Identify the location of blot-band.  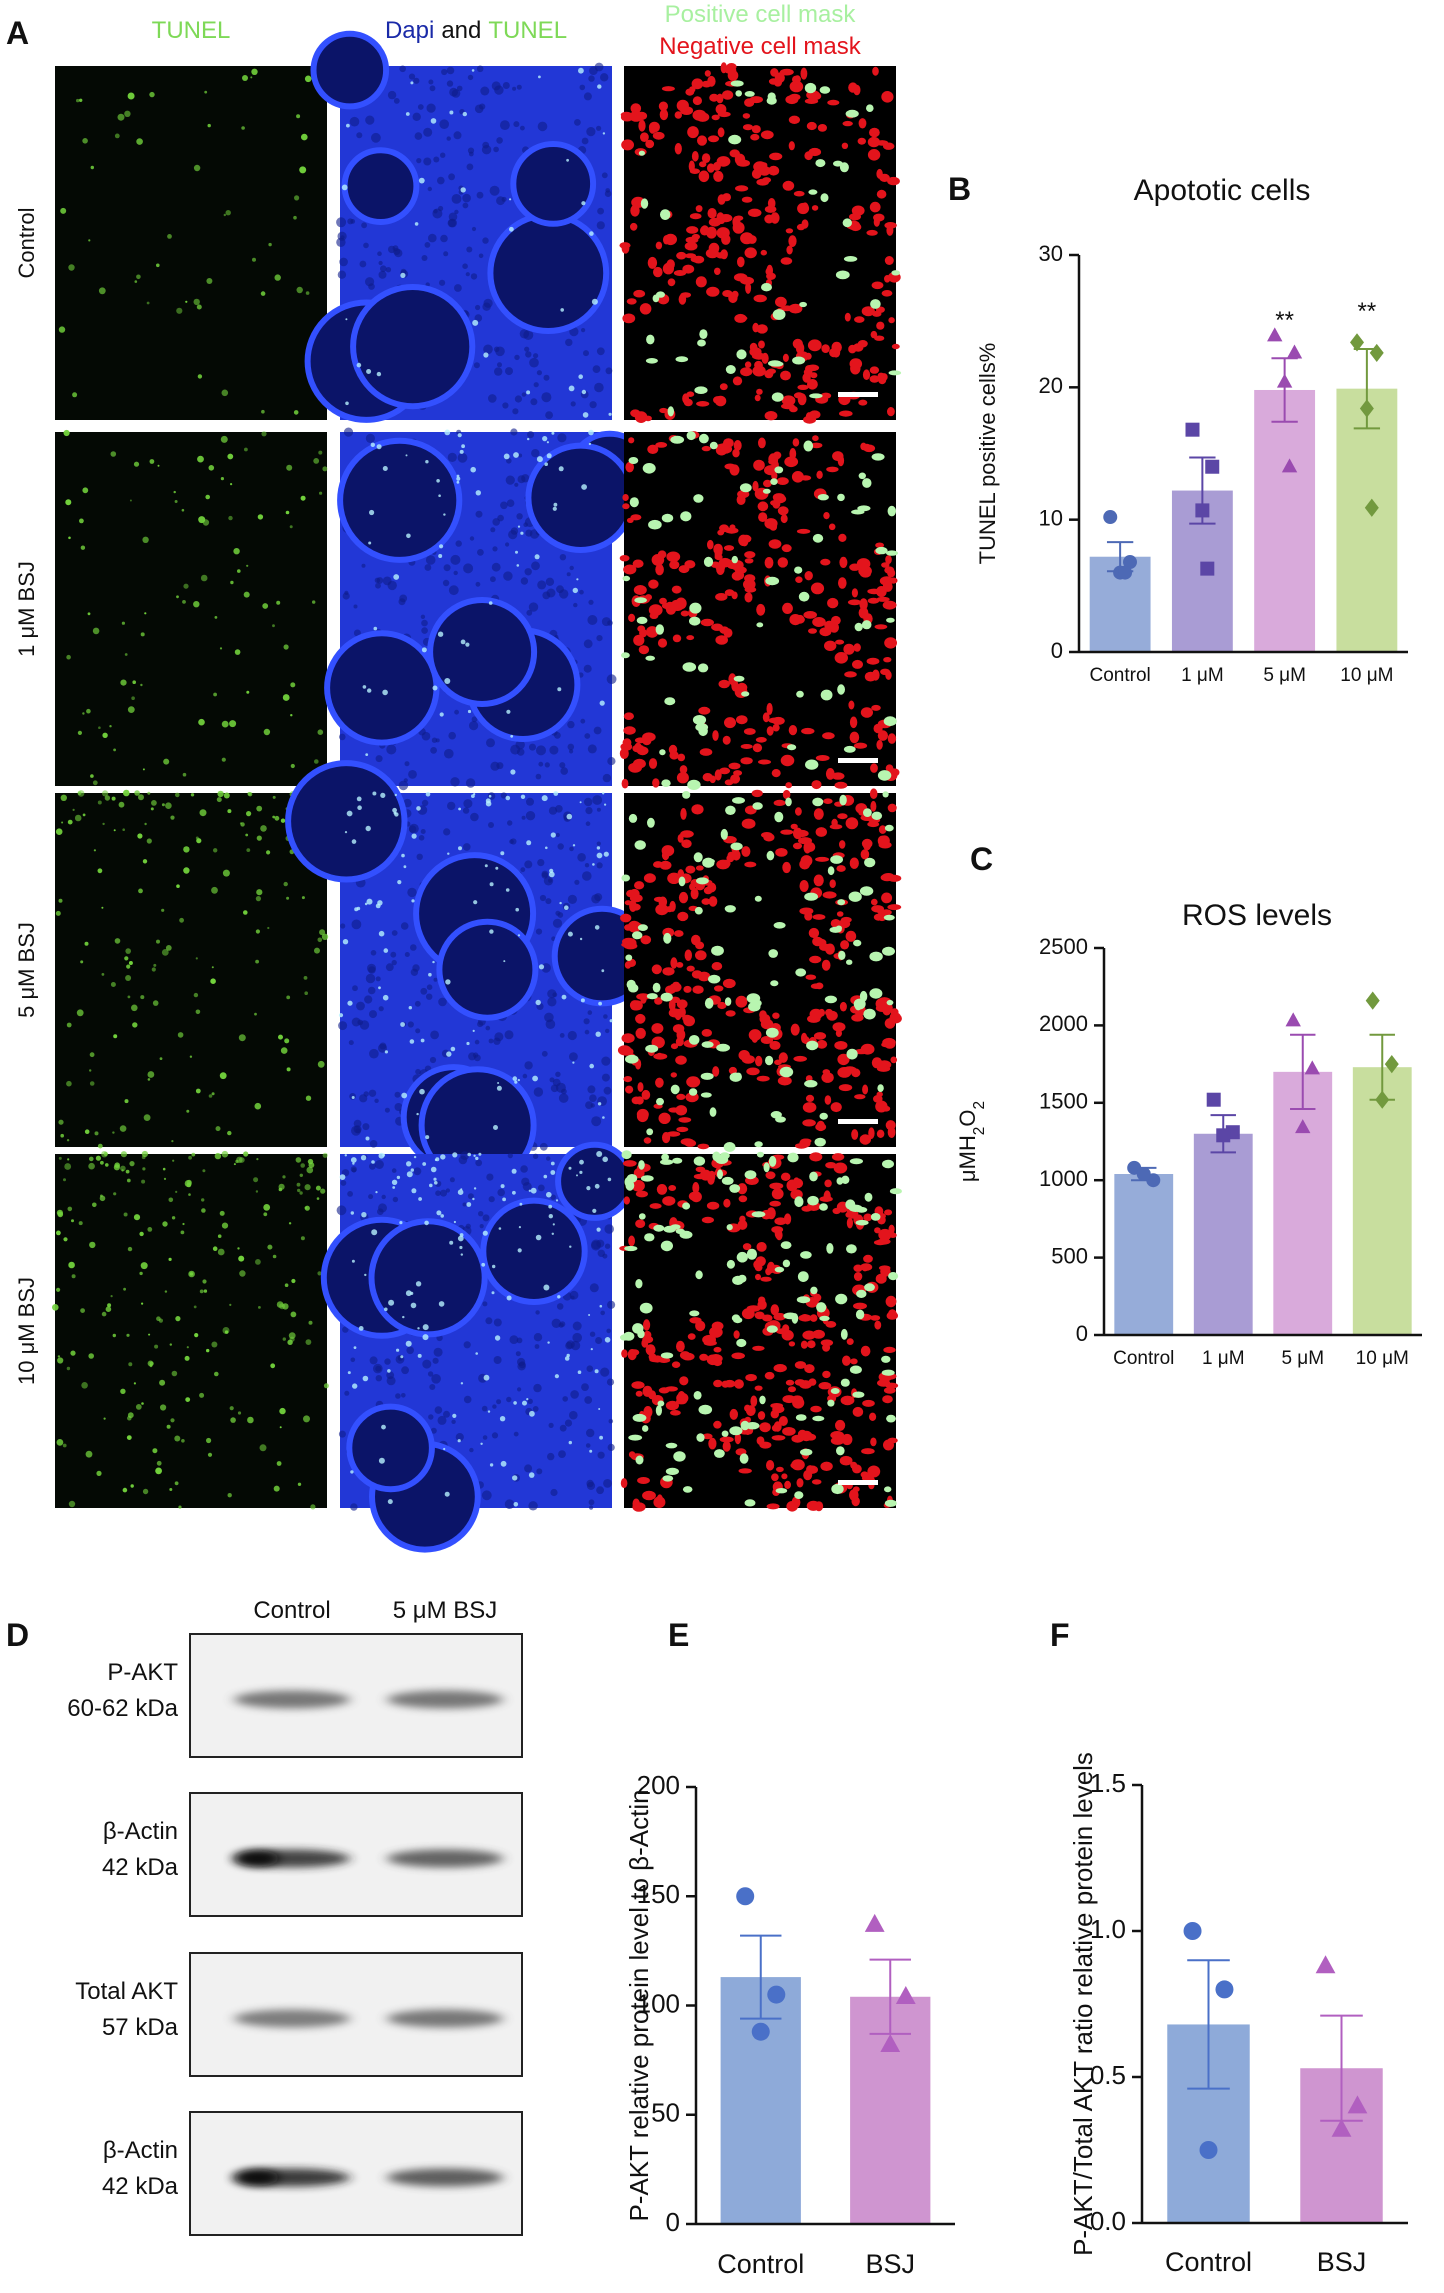
(292, 2018).